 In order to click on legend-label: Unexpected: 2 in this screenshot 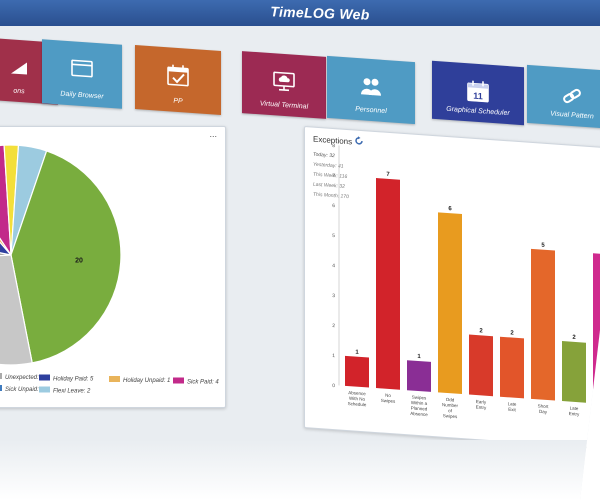, I will do `click(24, 378)`.